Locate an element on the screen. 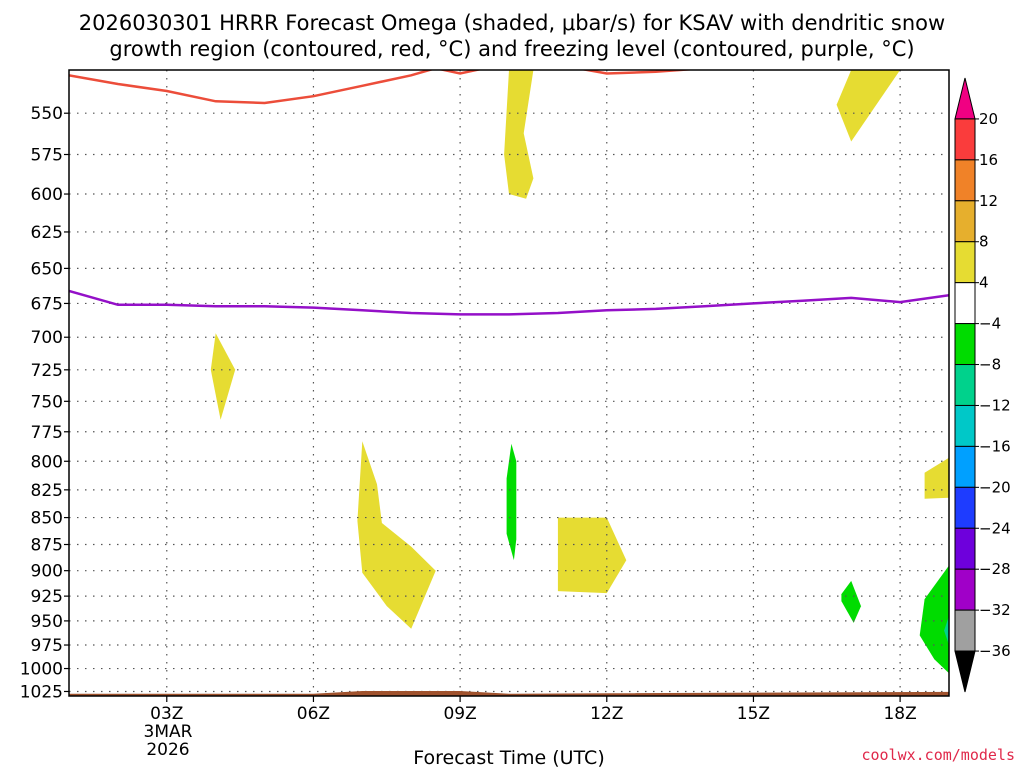 The height and width of the screenshot is (768, 1024). y-tick-label-19: 1025 is located at coordinates (41, 692).